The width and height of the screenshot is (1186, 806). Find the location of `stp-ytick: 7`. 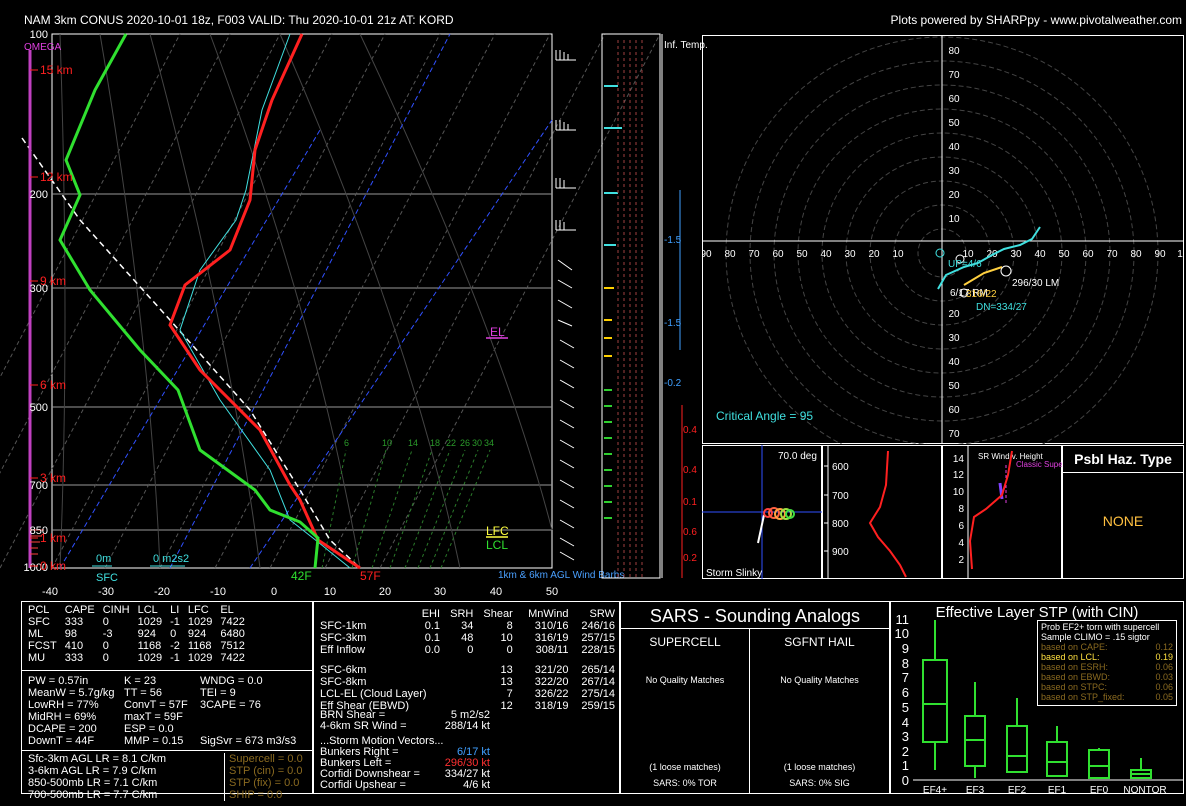

stp-ytick: 7 is located at coordinates (905, 677).